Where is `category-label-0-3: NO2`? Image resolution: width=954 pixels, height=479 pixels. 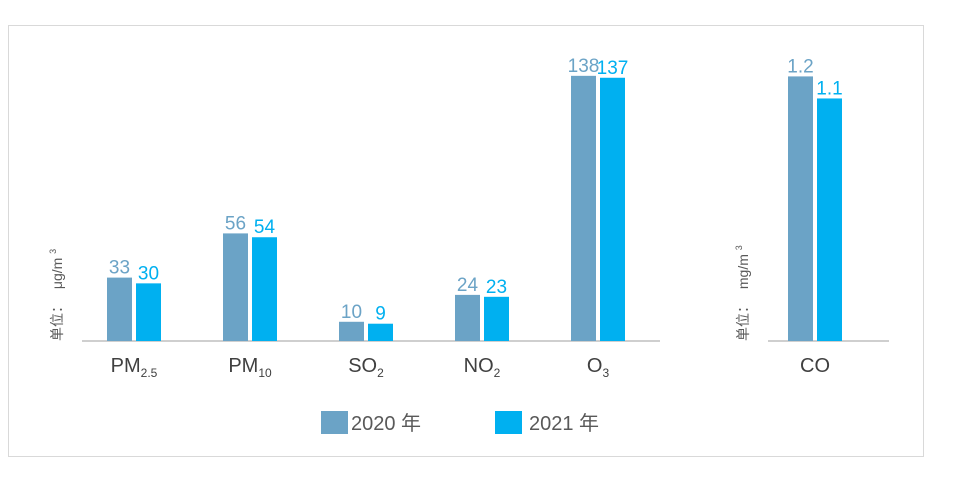
category-label-0-3: NO2 is located at coordinates (482, 367).